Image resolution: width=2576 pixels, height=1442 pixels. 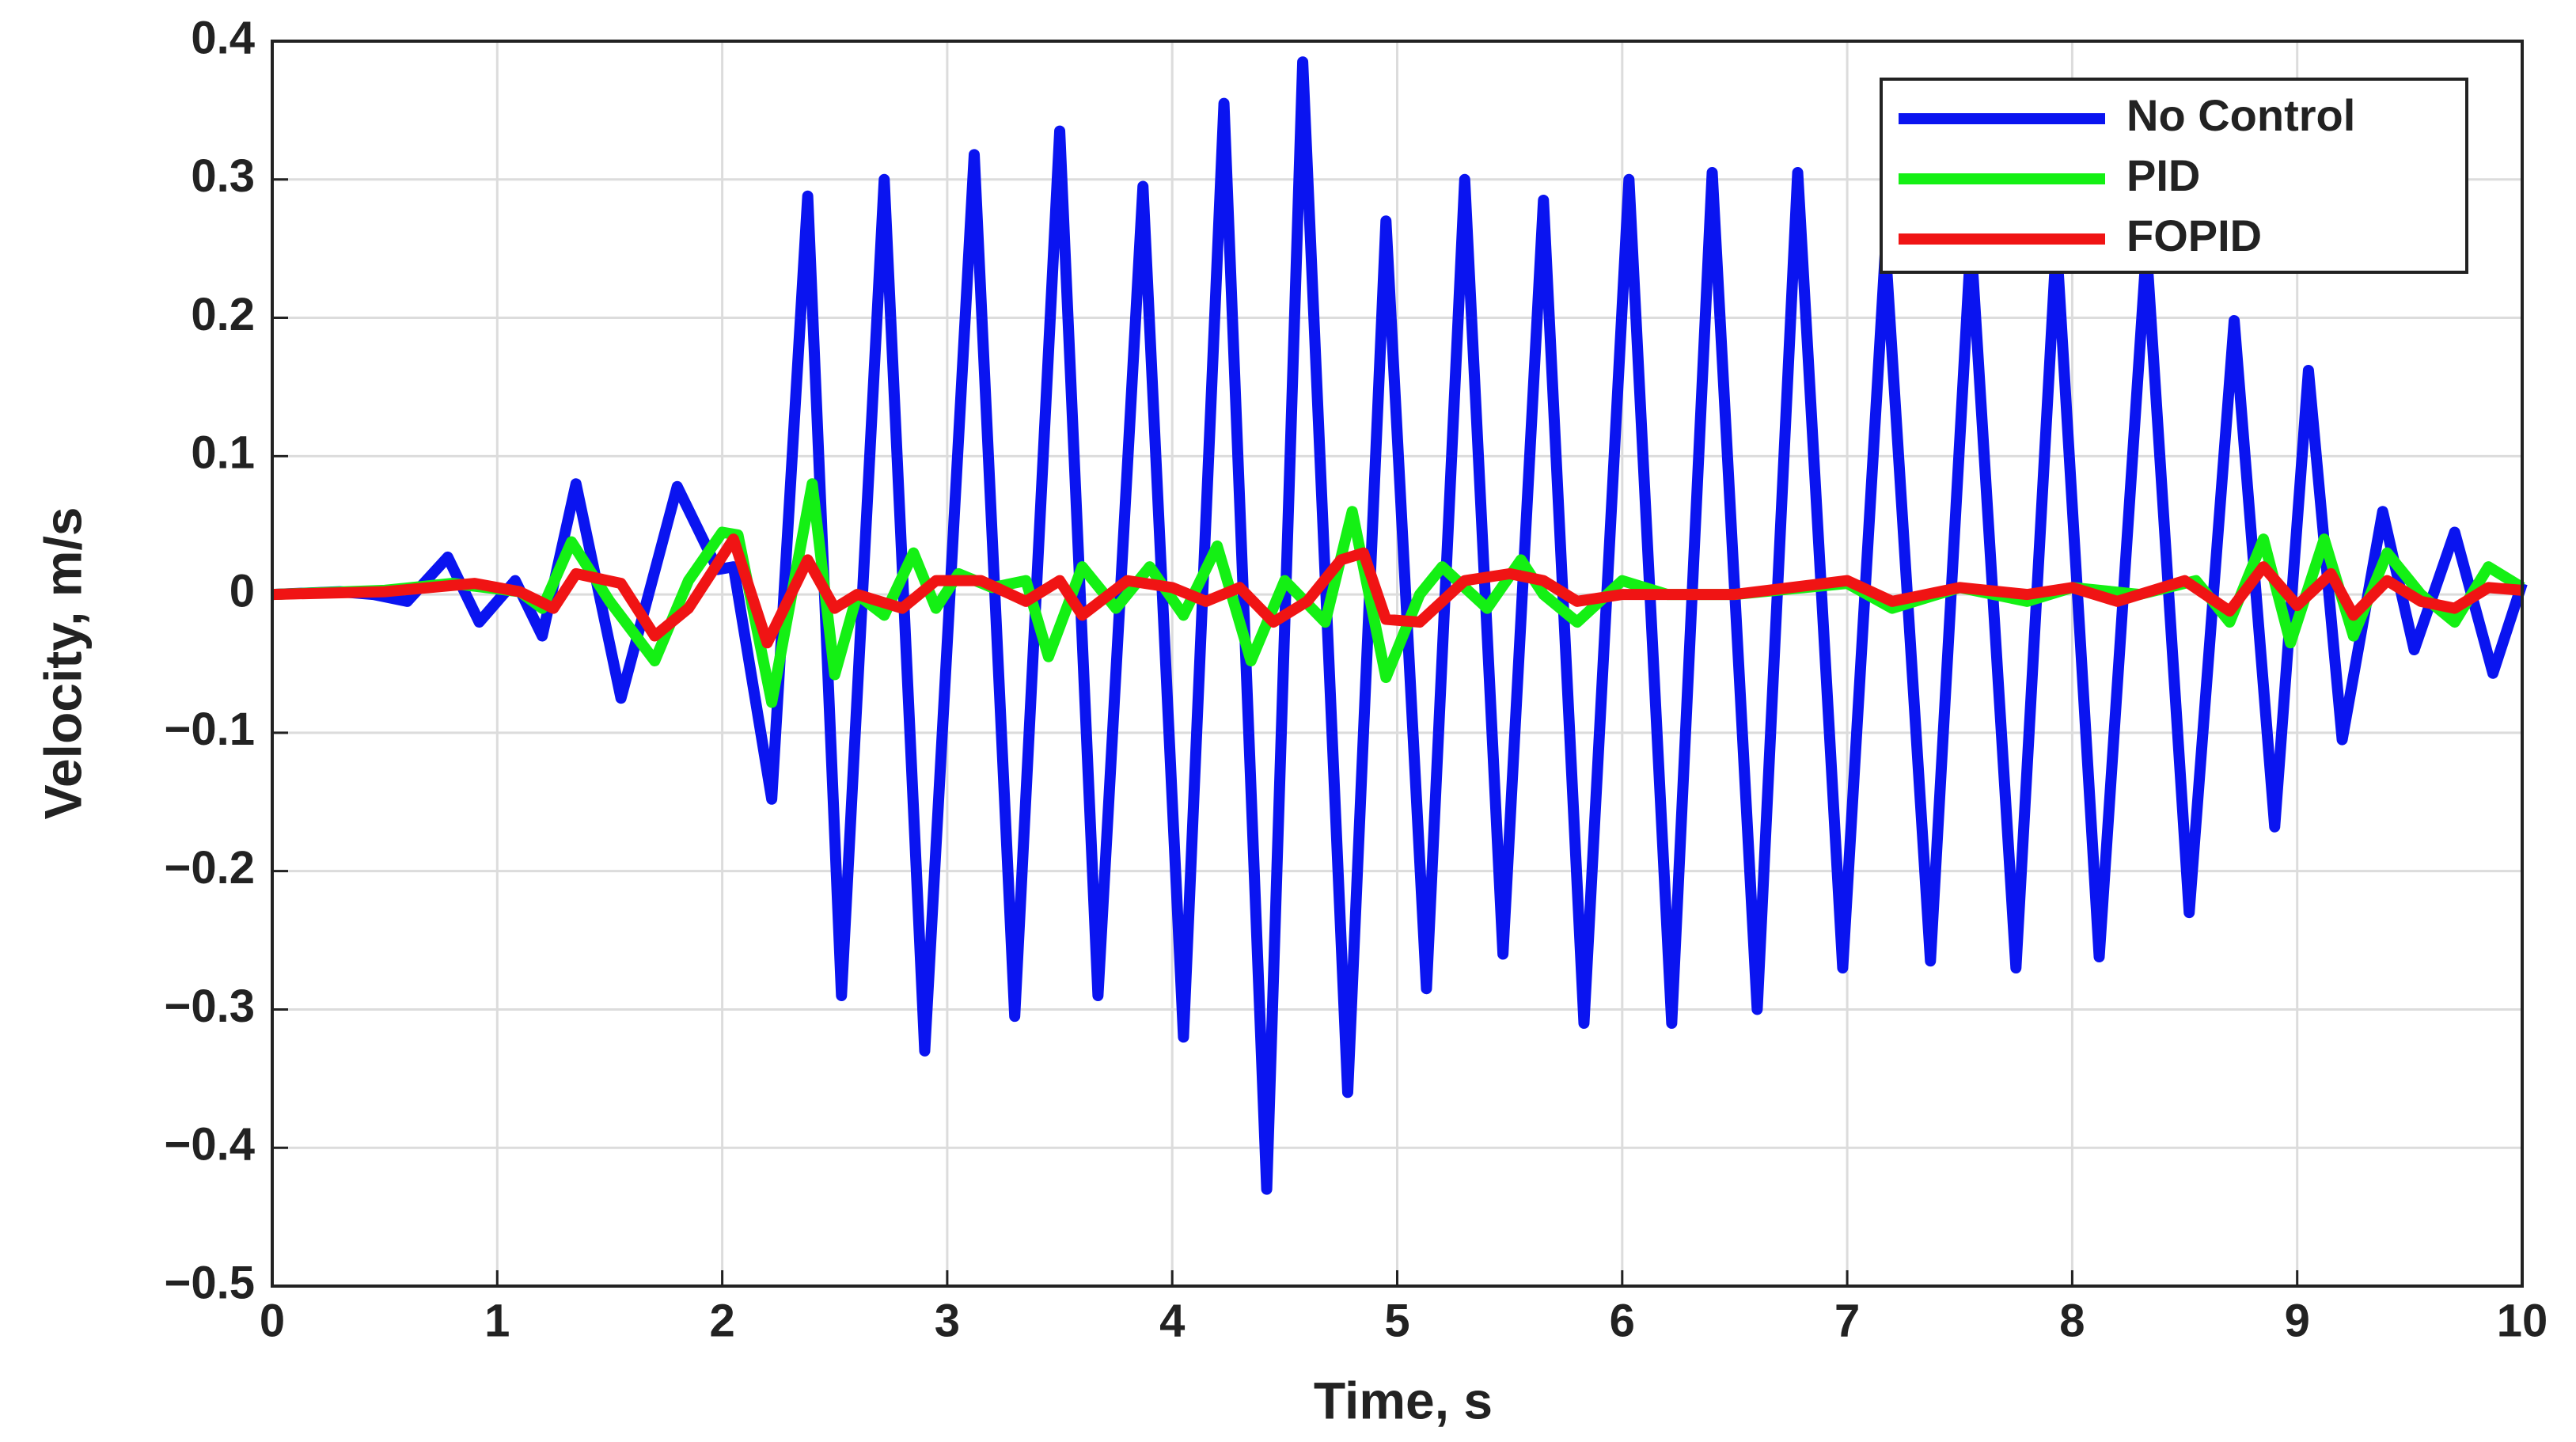 I want to click on x-tick-label: 7, so click(x=1847, y=1320).